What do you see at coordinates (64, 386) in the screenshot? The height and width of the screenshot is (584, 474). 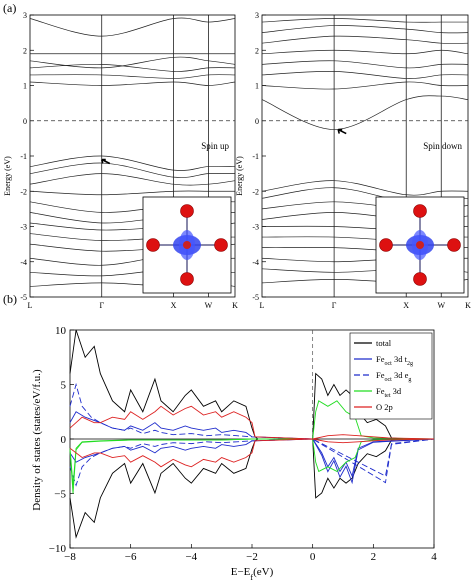 I see `y-tick-label: 5` at bounding box center [64, 386].